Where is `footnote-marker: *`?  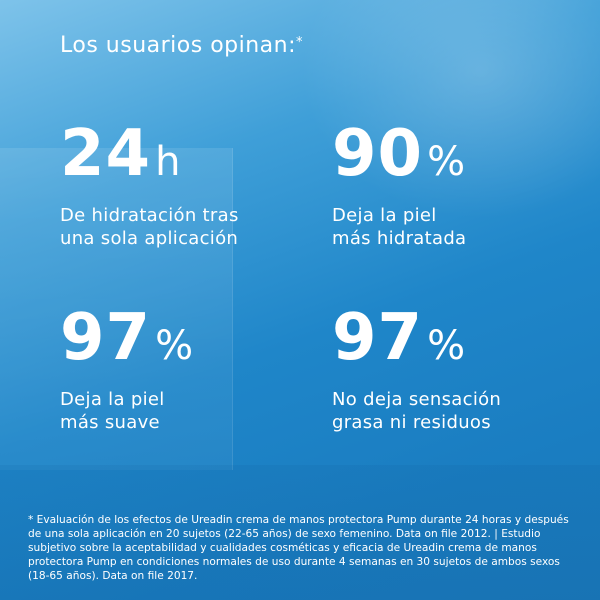
footnote-marker: * is located at coordinates (300, 42).